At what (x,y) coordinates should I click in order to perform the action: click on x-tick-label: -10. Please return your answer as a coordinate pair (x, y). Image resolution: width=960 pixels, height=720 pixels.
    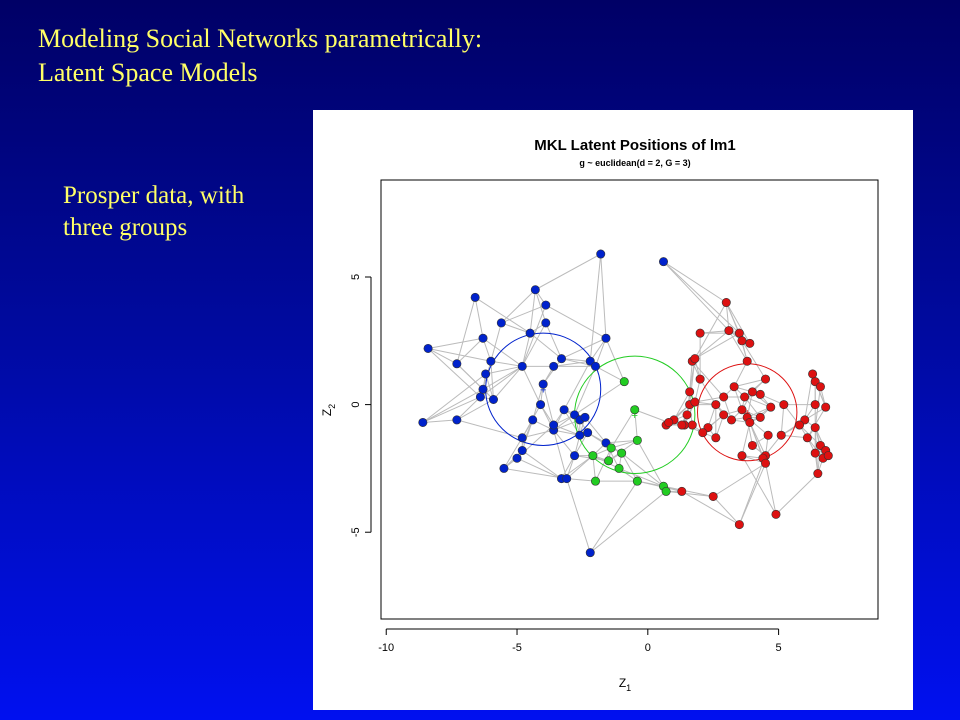
    Looking at the image, I should click on (386, 648).